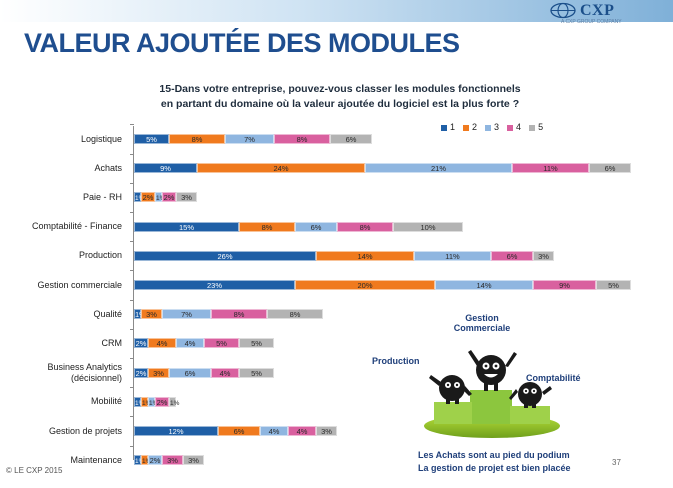 This screenshot has width=673, height=488. I want to click on data-label: 26%, so click(225, 256).